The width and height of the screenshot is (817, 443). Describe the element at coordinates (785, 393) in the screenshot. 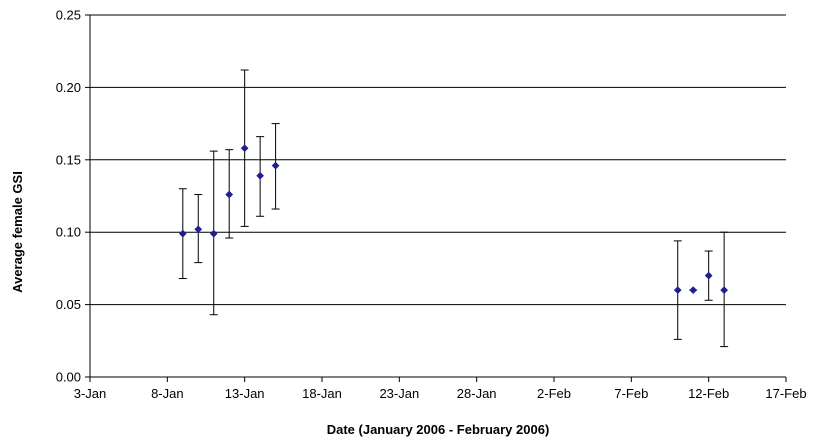

I see `x-tick-label-9: 17-Feb` at that location.